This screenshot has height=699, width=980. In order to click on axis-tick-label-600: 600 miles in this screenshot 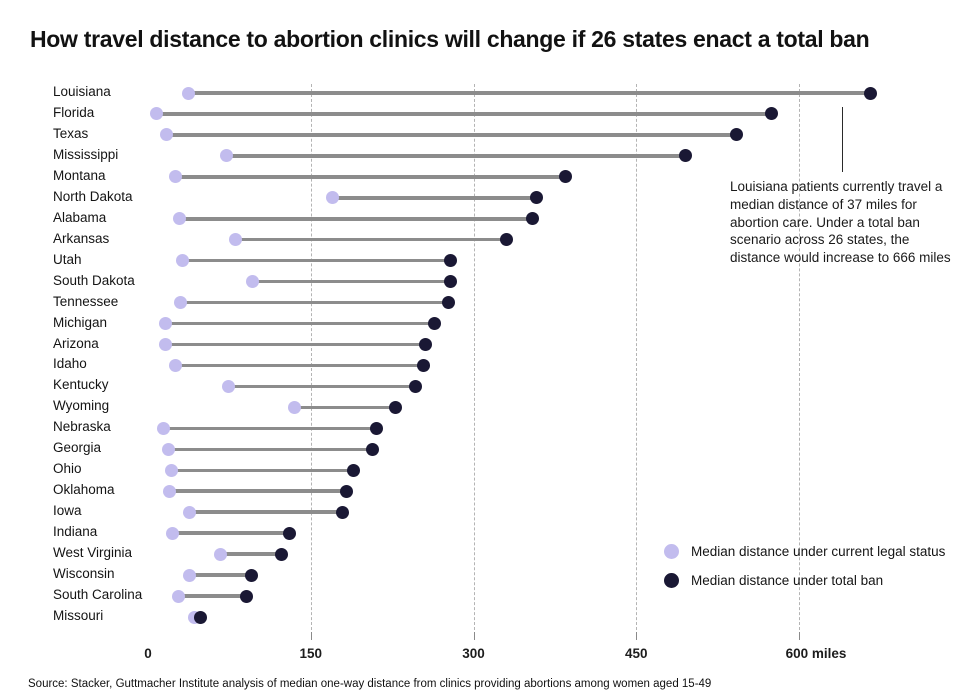, I will do `click(816, 653)`.